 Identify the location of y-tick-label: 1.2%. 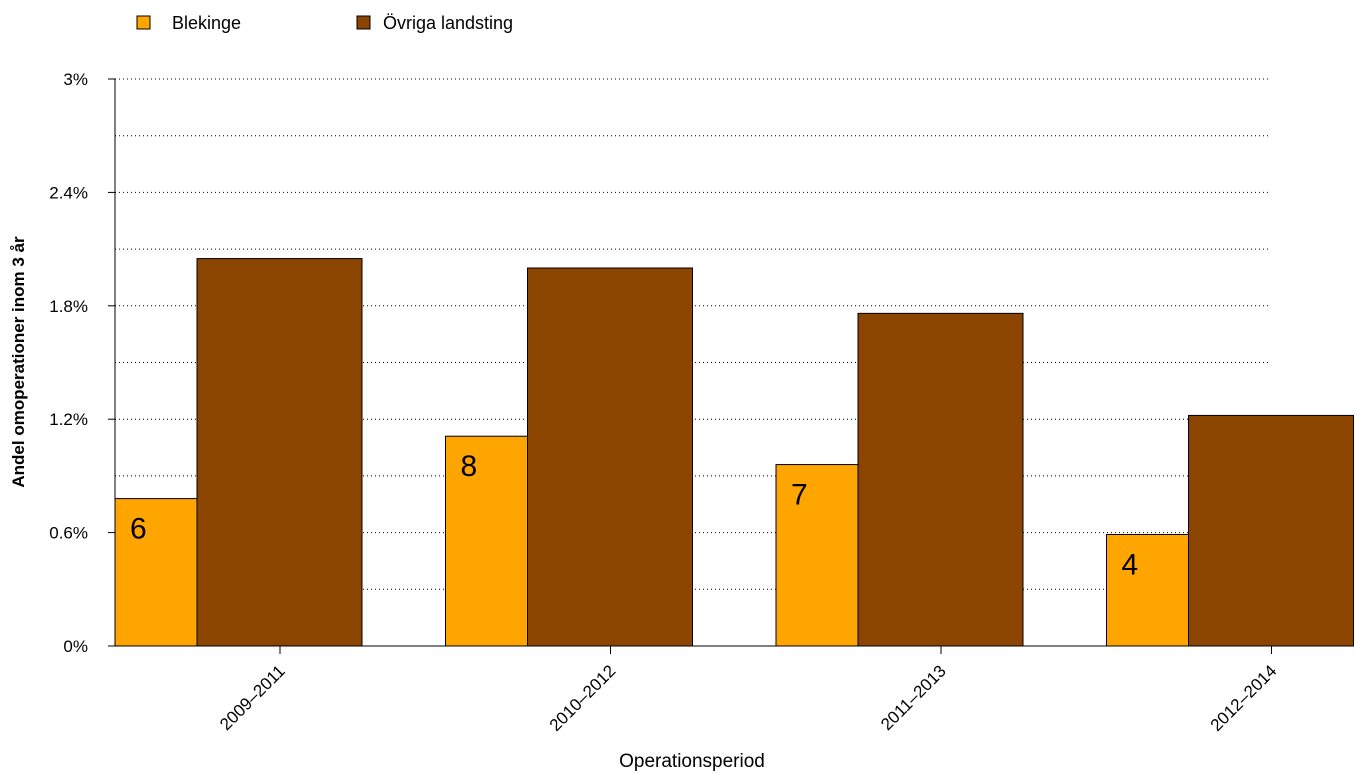
(68, 419).